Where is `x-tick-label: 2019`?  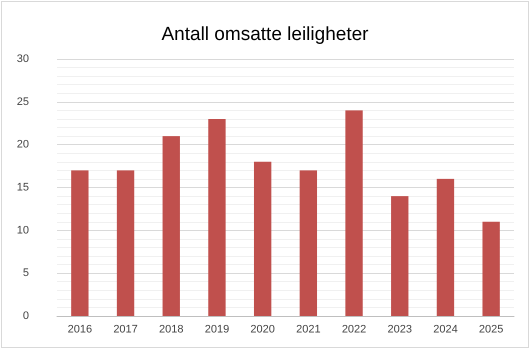
x-tick-label: 2019 is located at coordinates (217, 330).